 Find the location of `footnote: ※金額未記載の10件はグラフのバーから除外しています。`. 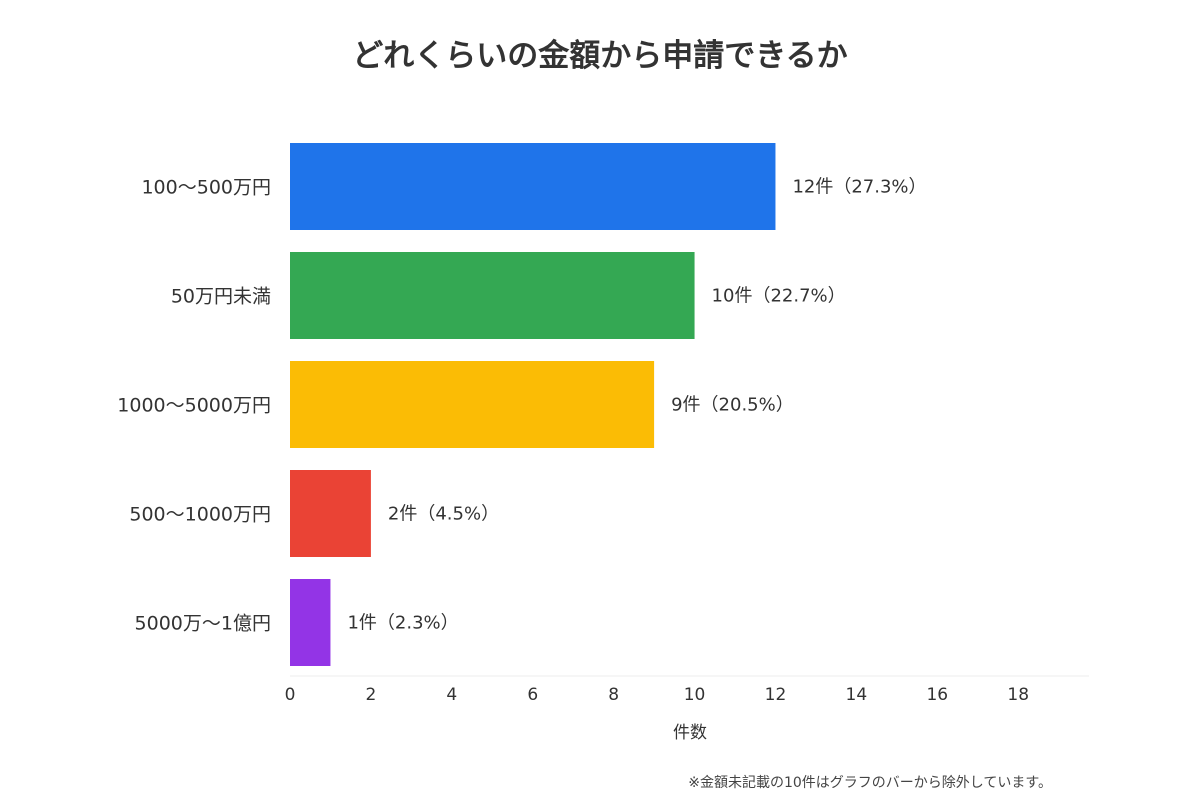

footnote: ※金額未記載の10件はグラフのバーから除外しています。 is located at coordinates (870, 783).